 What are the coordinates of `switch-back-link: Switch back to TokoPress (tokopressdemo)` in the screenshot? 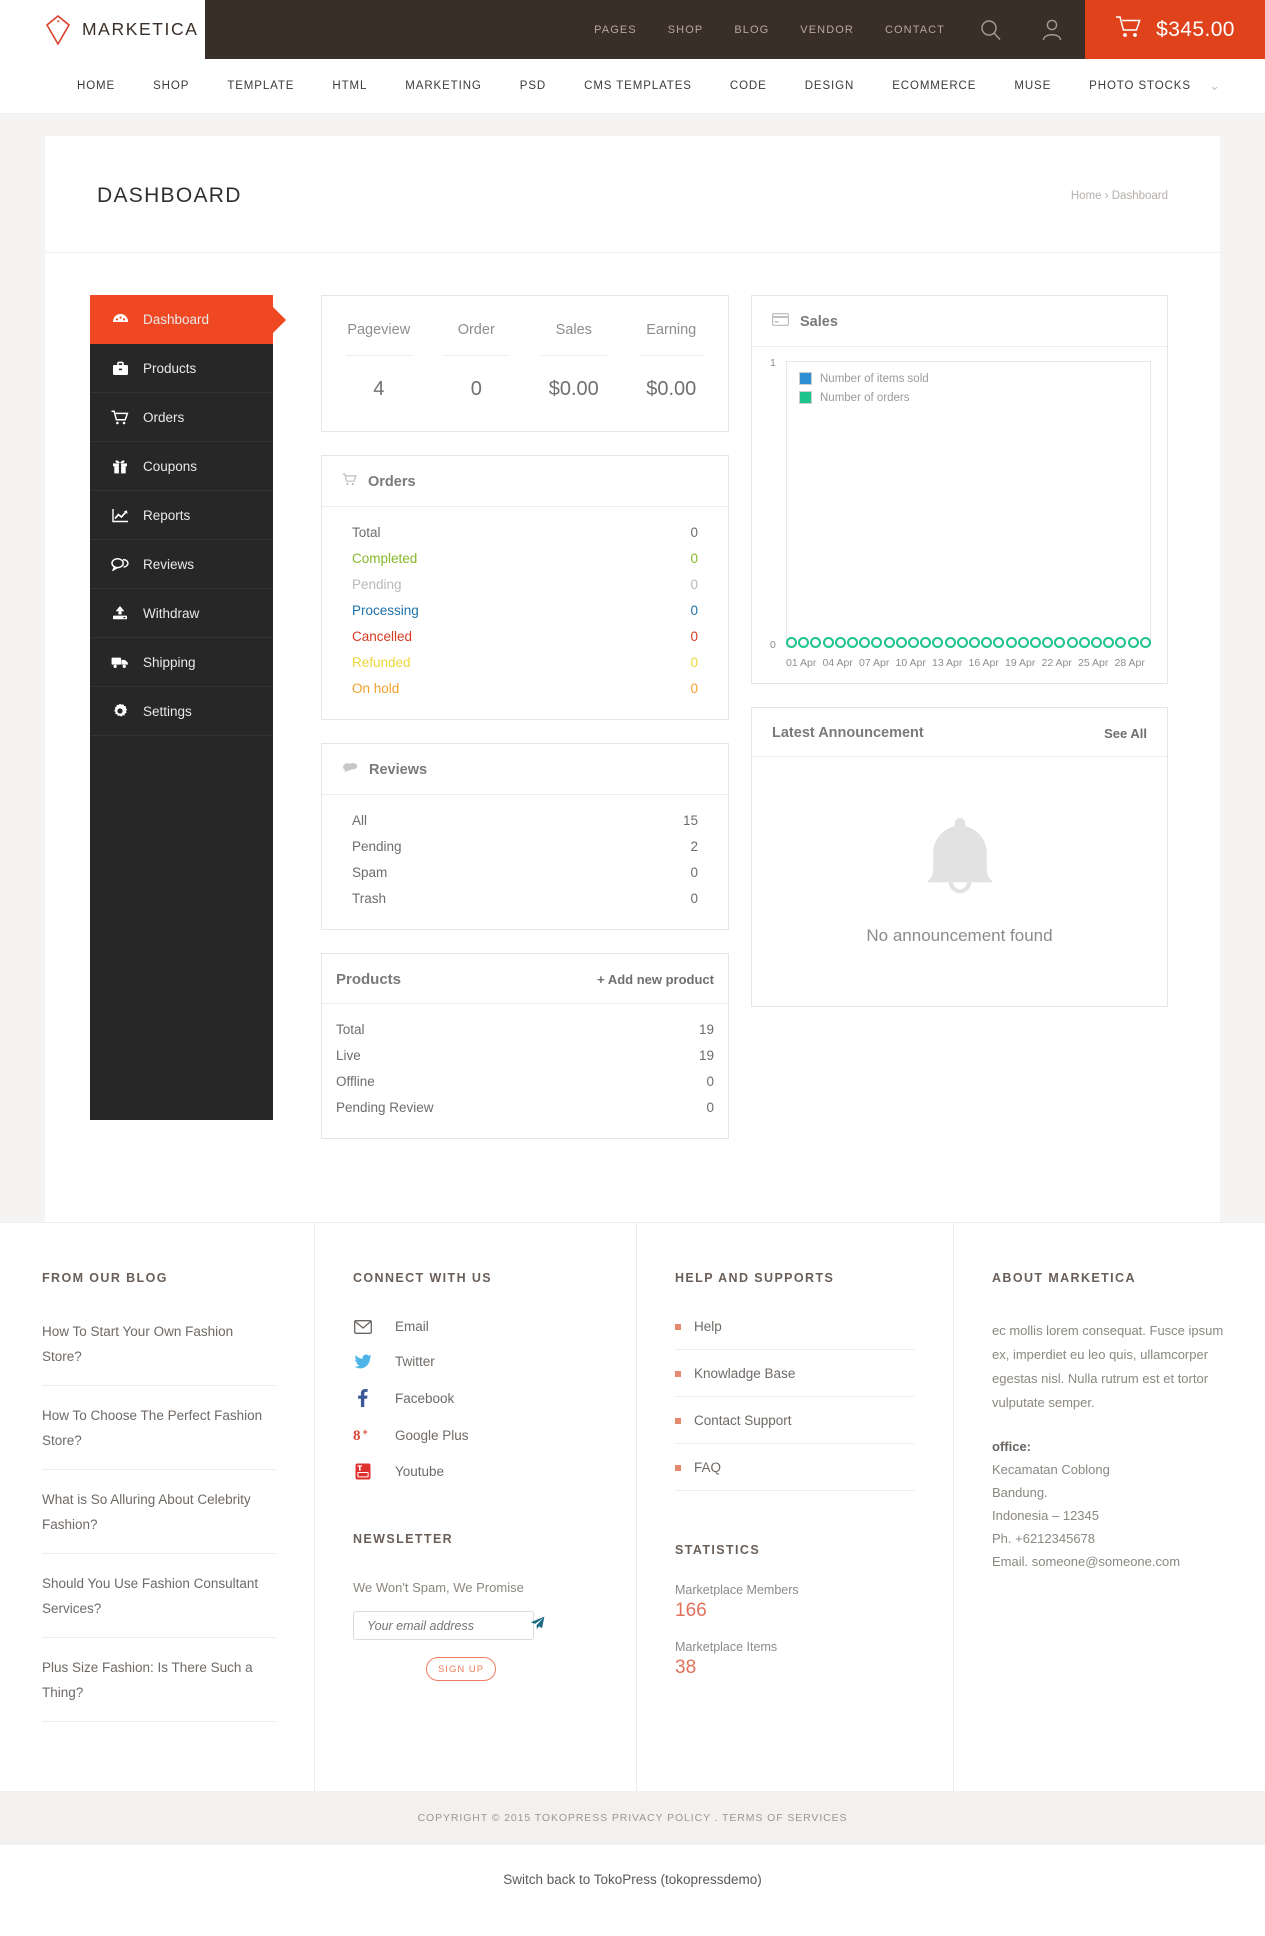 It's located at (632, 1879).